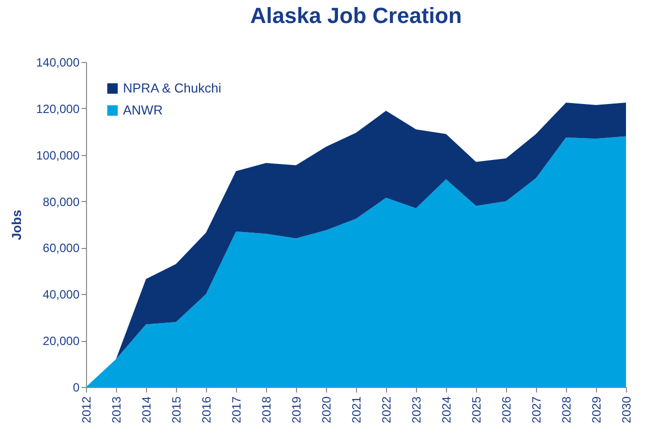  Describe the element at coordinates (76, 387) in the screenshot. I see `y-tick-label: 0` at that location.